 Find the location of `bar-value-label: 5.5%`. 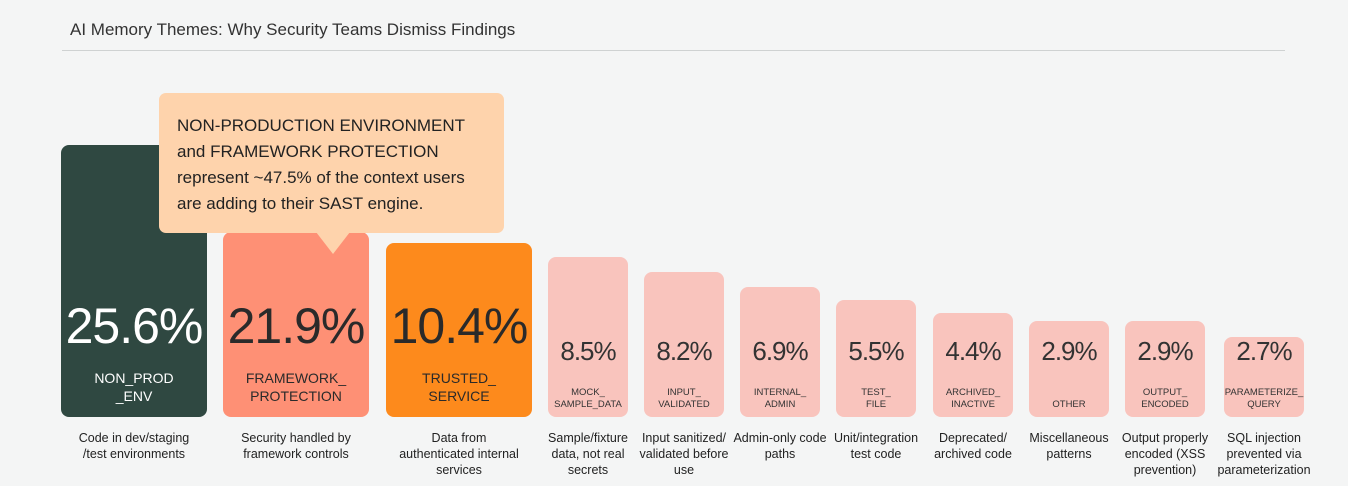

bar-value-label: 5.5% is located at coordinates (876, 351).